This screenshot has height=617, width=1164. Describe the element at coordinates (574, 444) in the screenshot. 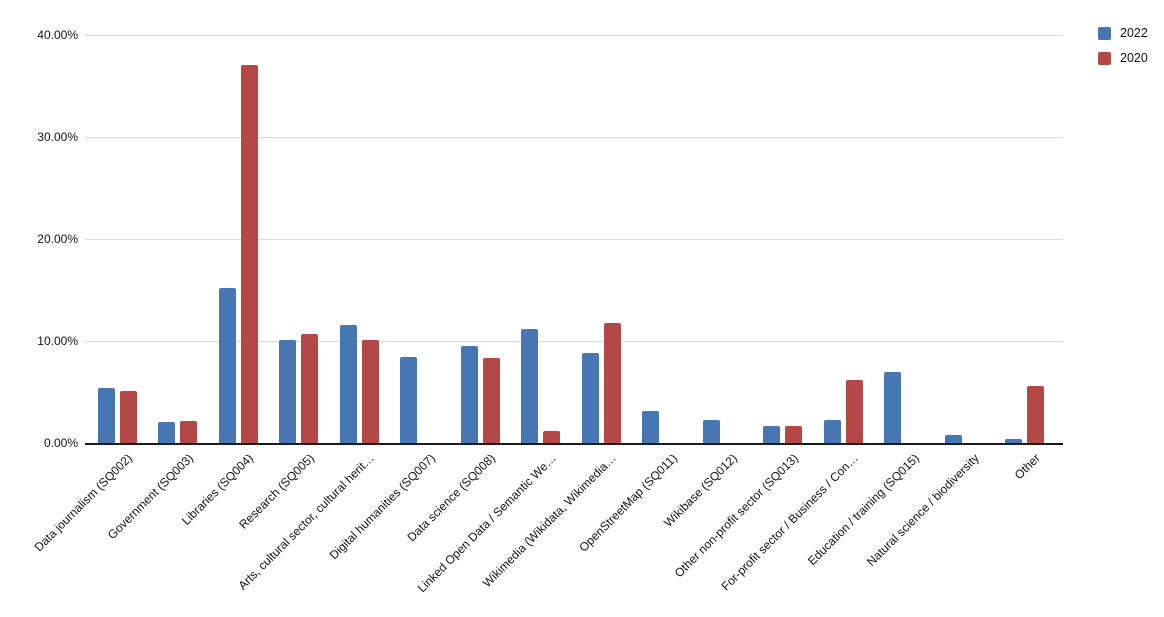

I see `x-axis-line` at that location.